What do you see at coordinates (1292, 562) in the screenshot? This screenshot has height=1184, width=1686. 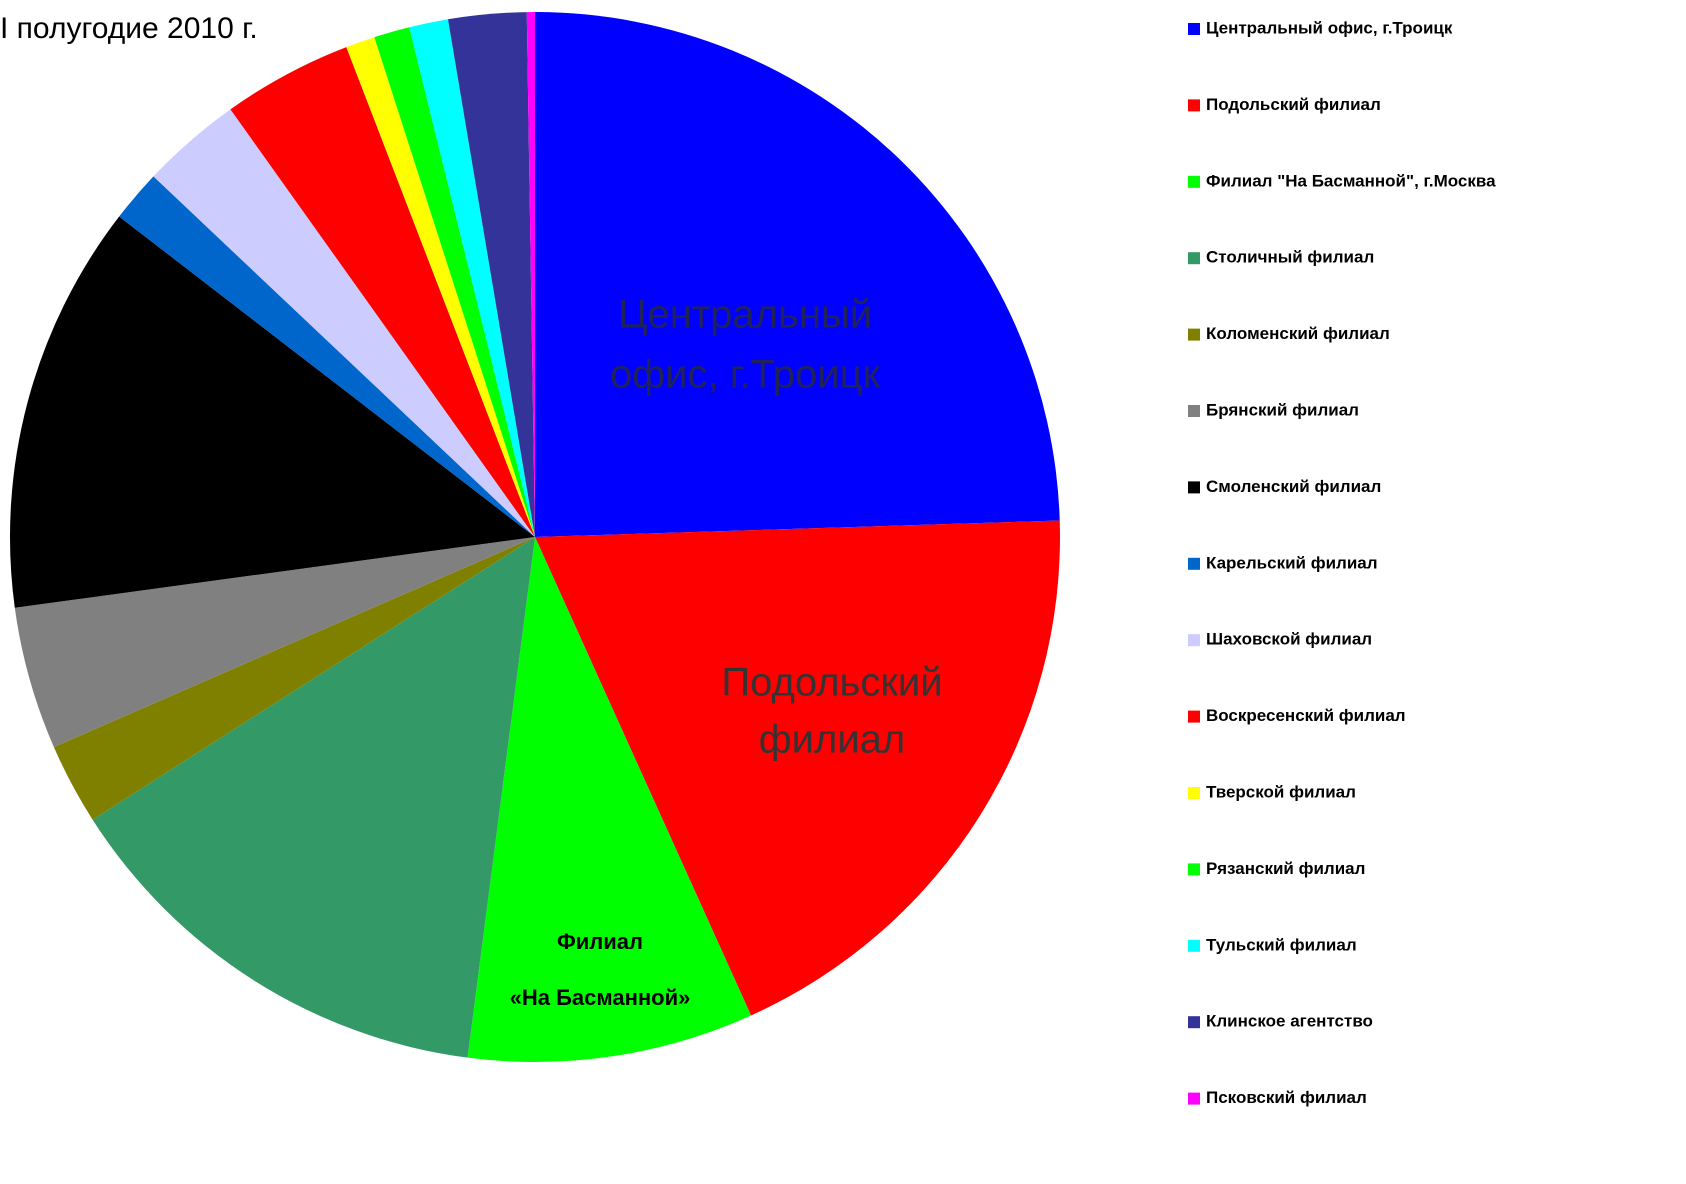 I see `legend-label: Карельский филиал` at bounding box center [1292, 562].